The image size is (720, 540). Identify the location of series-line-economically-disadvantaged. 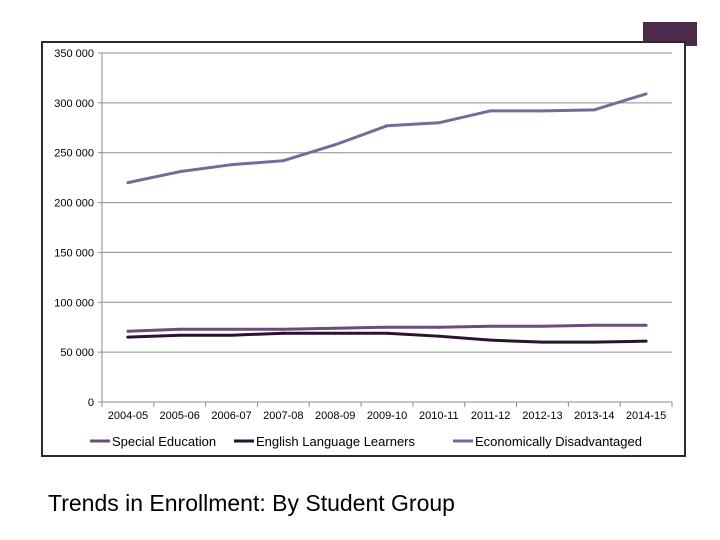
(387, 138).